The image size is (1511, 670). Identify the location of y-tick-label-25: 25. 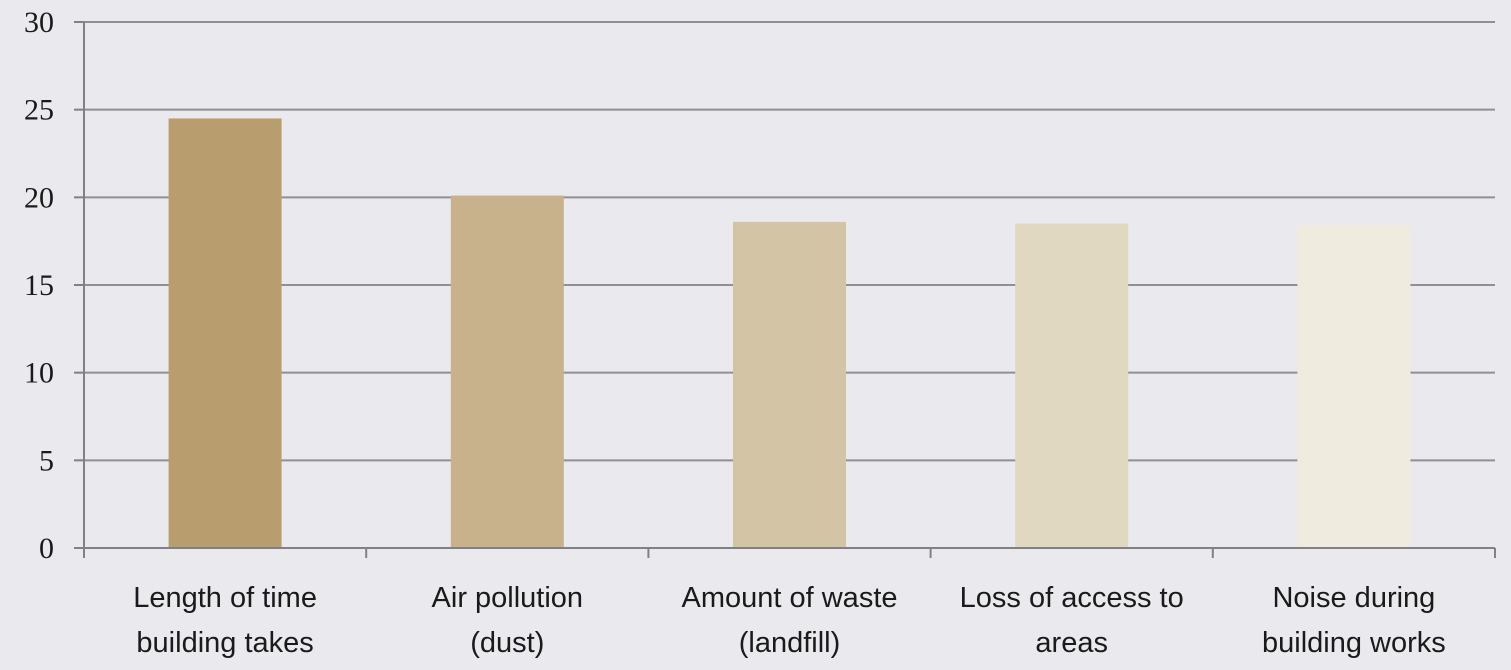
(39, 110).